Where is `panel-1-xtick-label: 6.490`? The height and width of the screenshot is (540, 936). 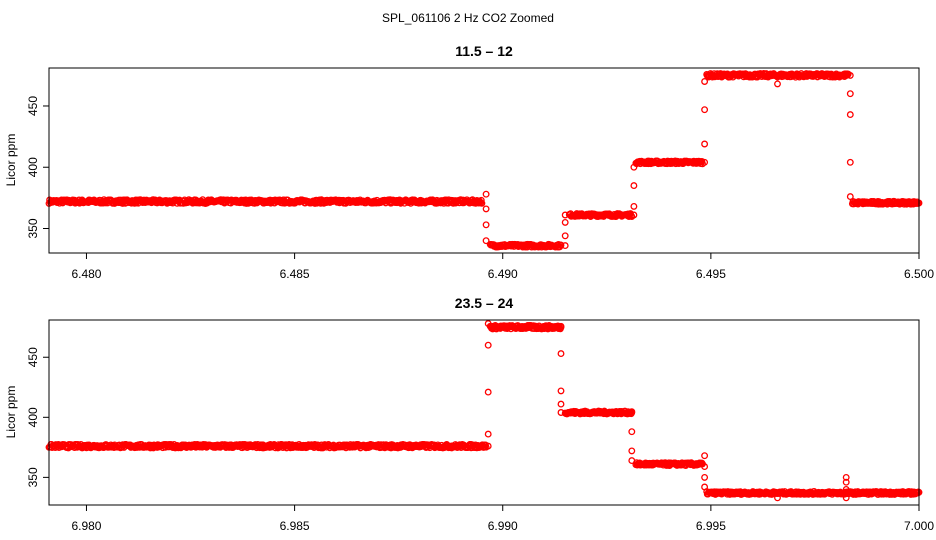 panel-1-xtick-label: 6.490 is located at coordinates (503, 274).